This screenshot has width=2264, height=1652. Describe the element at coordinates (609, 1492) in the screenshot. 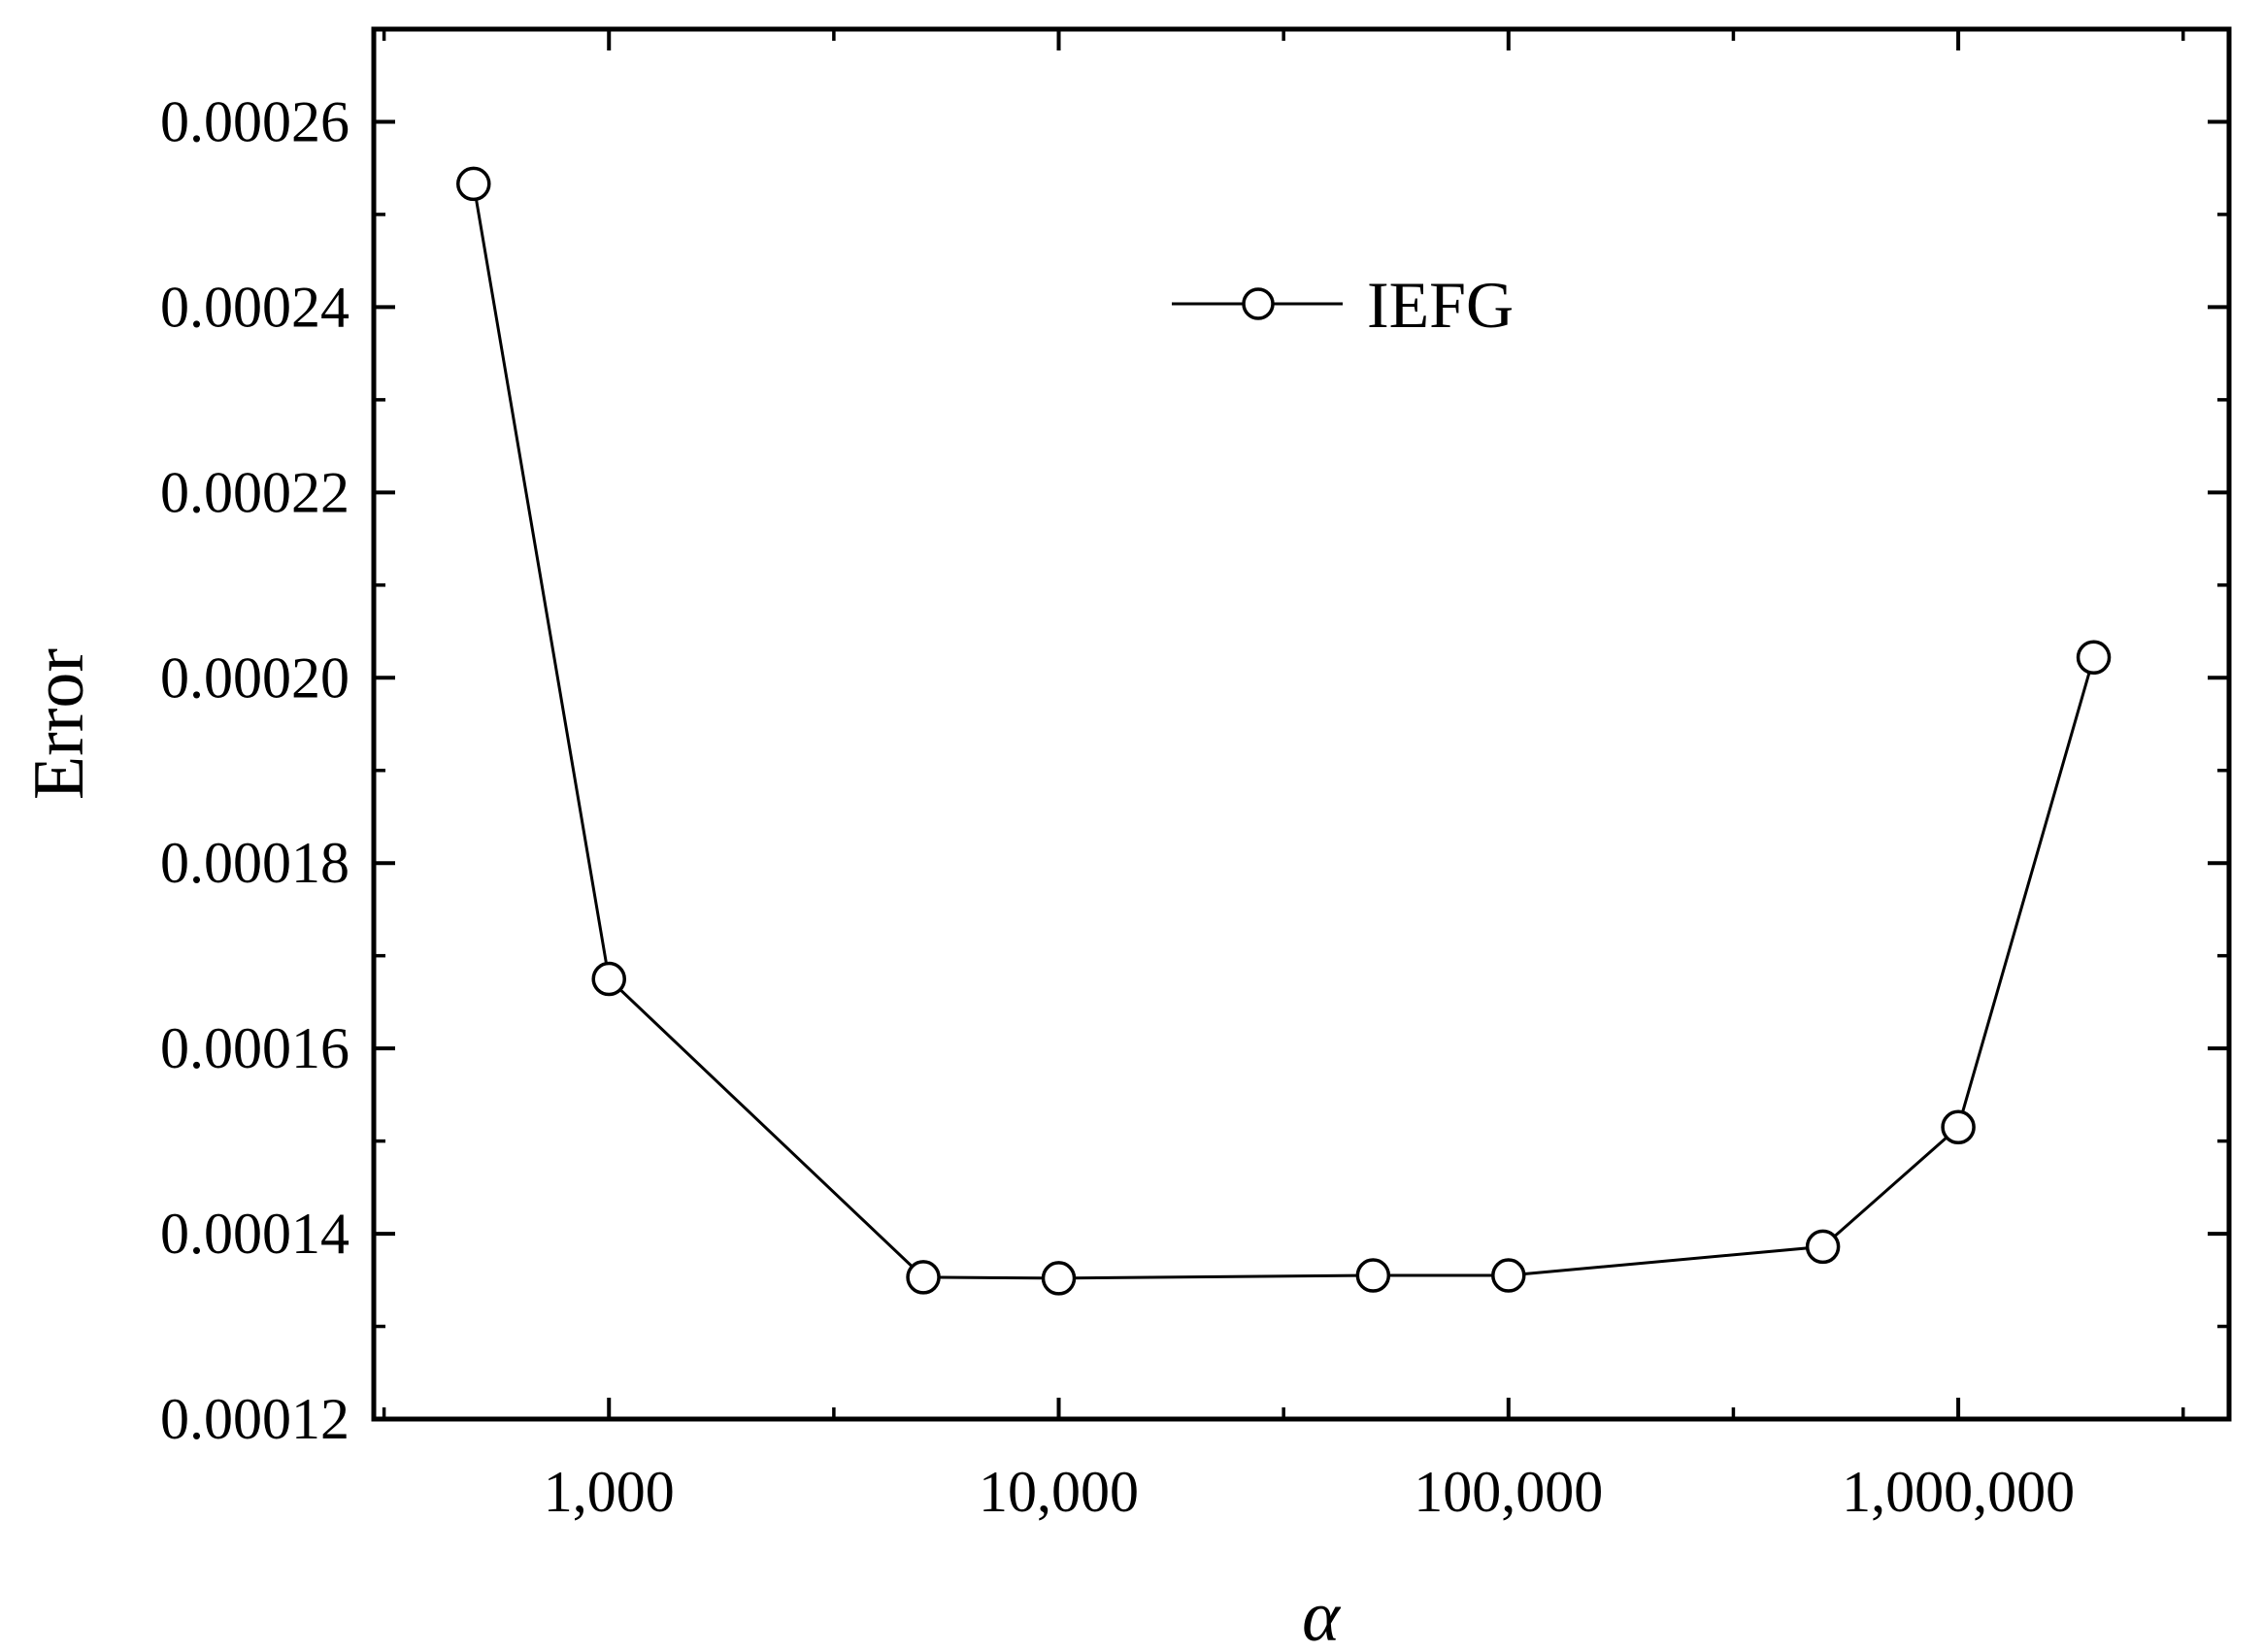

I see `x-tick-label: 1,000` at that location.